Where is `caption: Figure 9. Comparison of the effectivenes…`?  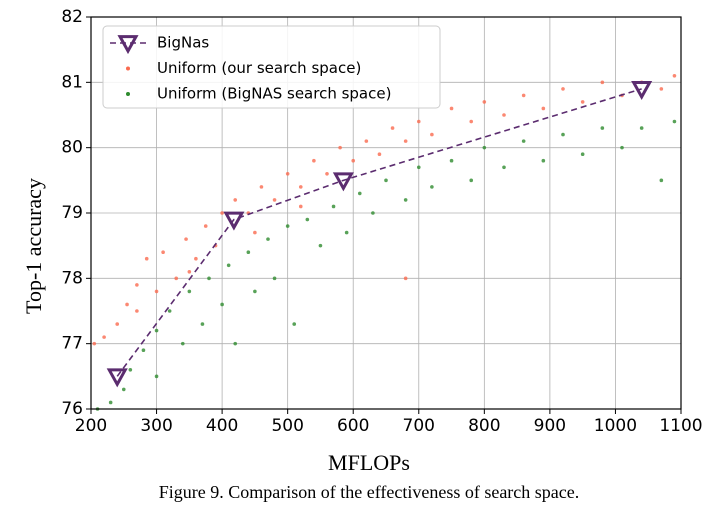 caption: Figure 9. Comparison of the effectivenes… is located at coordinates (369, 492).